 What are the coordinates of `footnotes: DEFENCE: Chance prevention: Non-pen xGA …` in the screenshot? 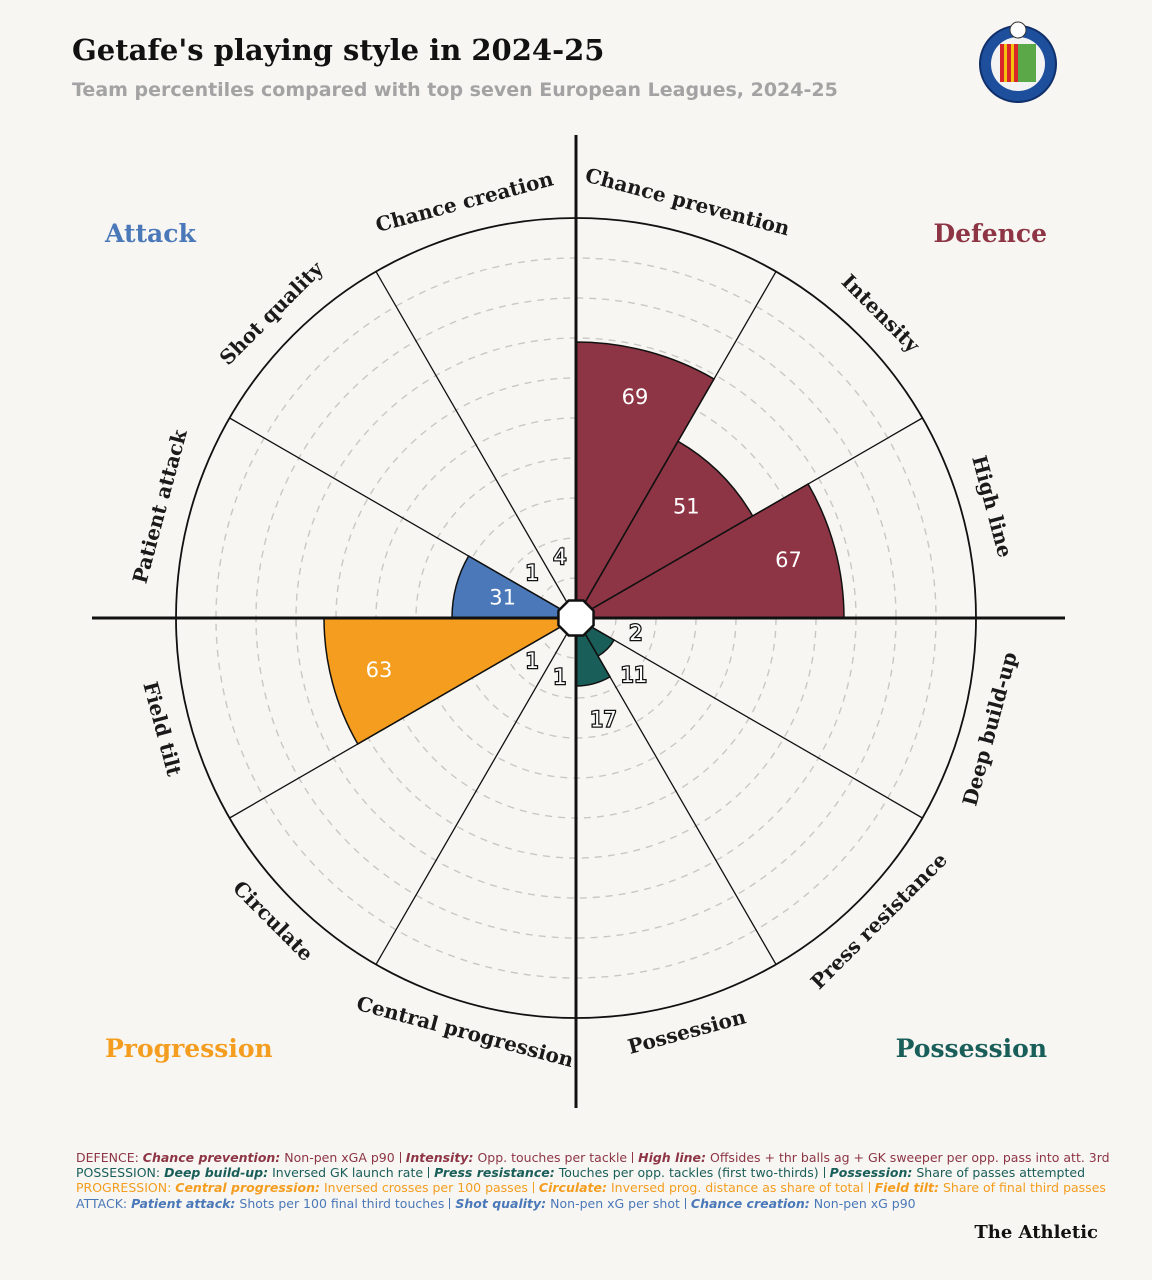 It's located at (596, 1180).